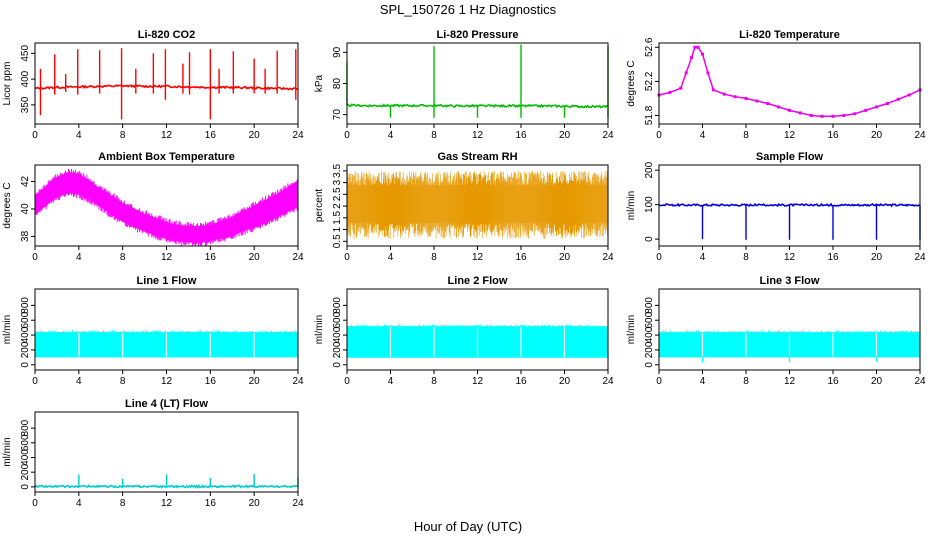  Describe the element at coordinates (649, 204) in the screenshot. I see `y-tick-label: 100` at that location.